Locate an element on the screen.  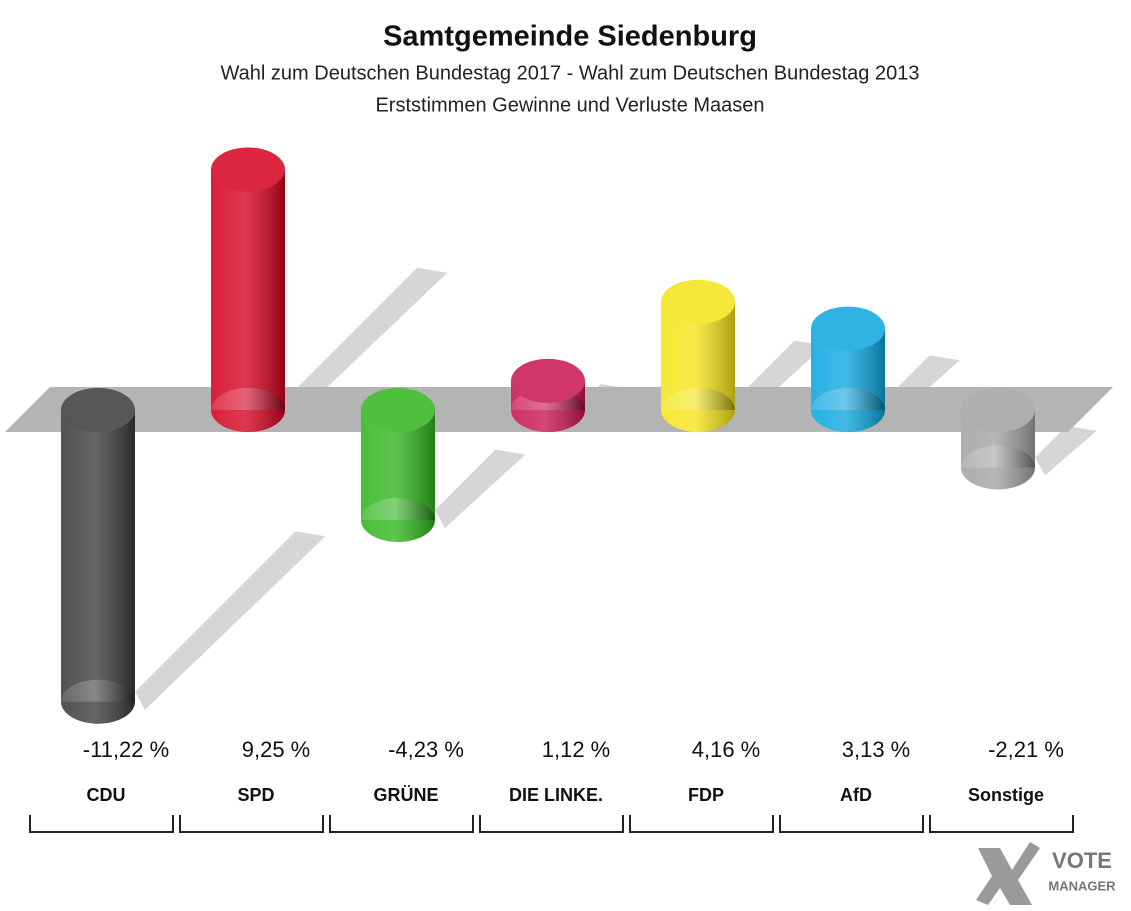
value-label: 4,16 % is located at coordinates (726, 749).